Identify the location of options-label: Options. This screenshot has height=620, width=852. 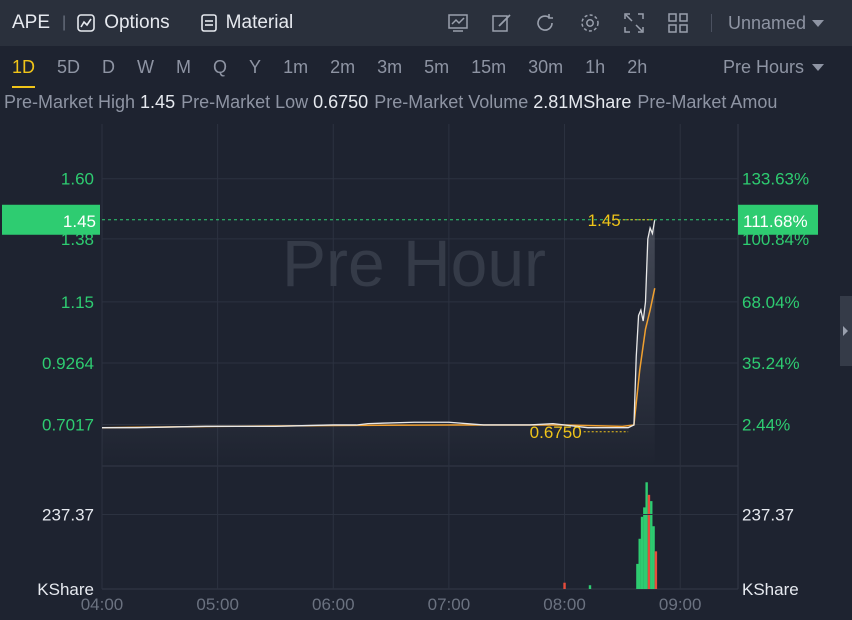
(137, 22).